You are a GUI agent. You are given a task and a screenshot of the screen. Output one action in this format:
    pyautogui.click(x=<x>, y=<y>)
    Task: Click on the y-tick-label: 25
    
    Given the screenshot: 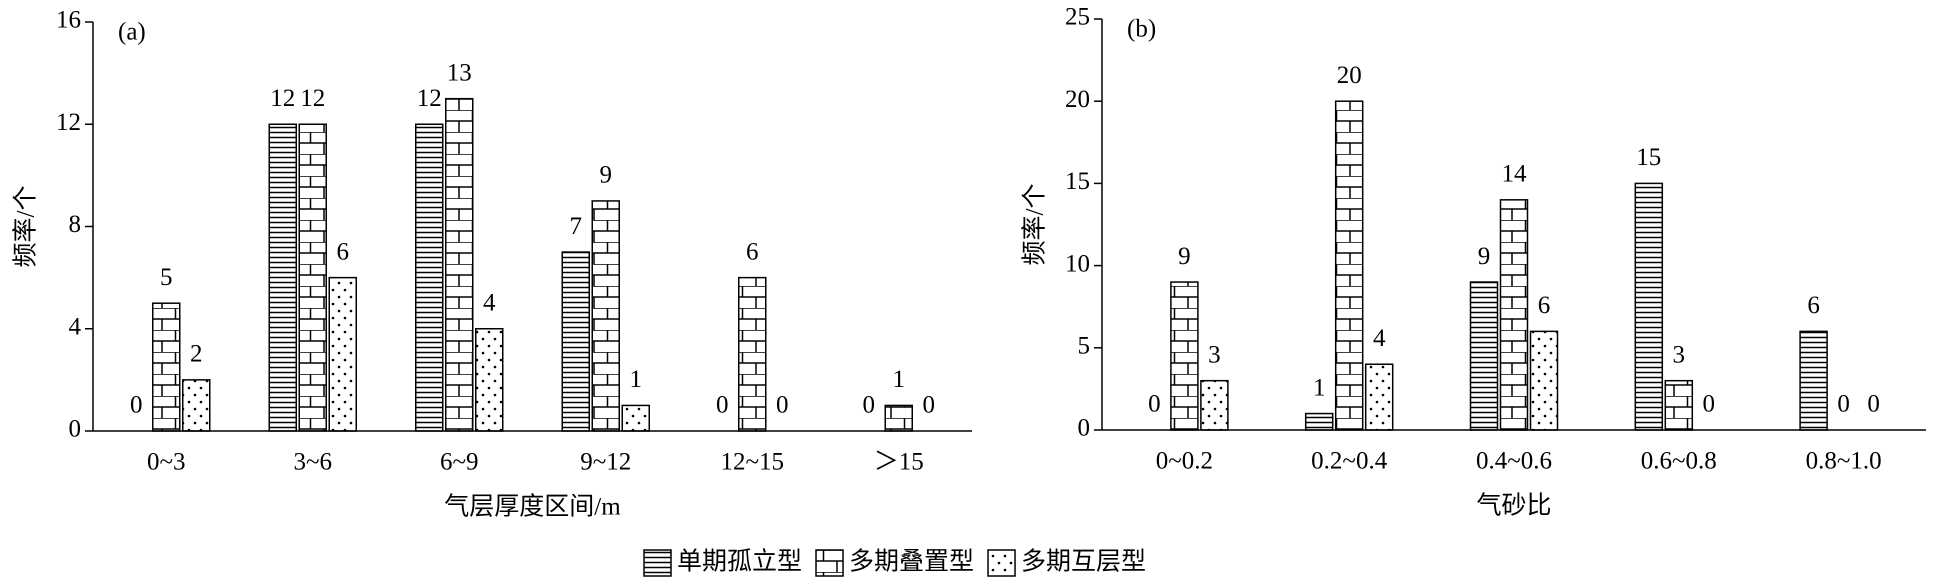 What is the action you would take?
    pyautogui.click(x=1077, y=17)
    